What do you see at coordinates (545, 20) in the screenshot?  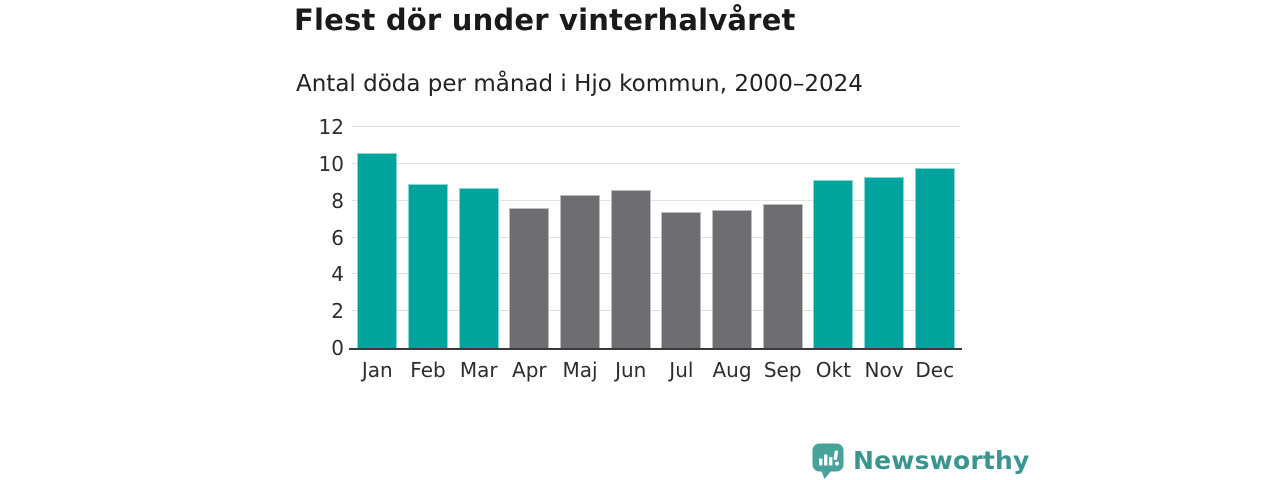 I see `chart-title: Flest dör under vinterhalvåret` at bounding box center [545, 20].